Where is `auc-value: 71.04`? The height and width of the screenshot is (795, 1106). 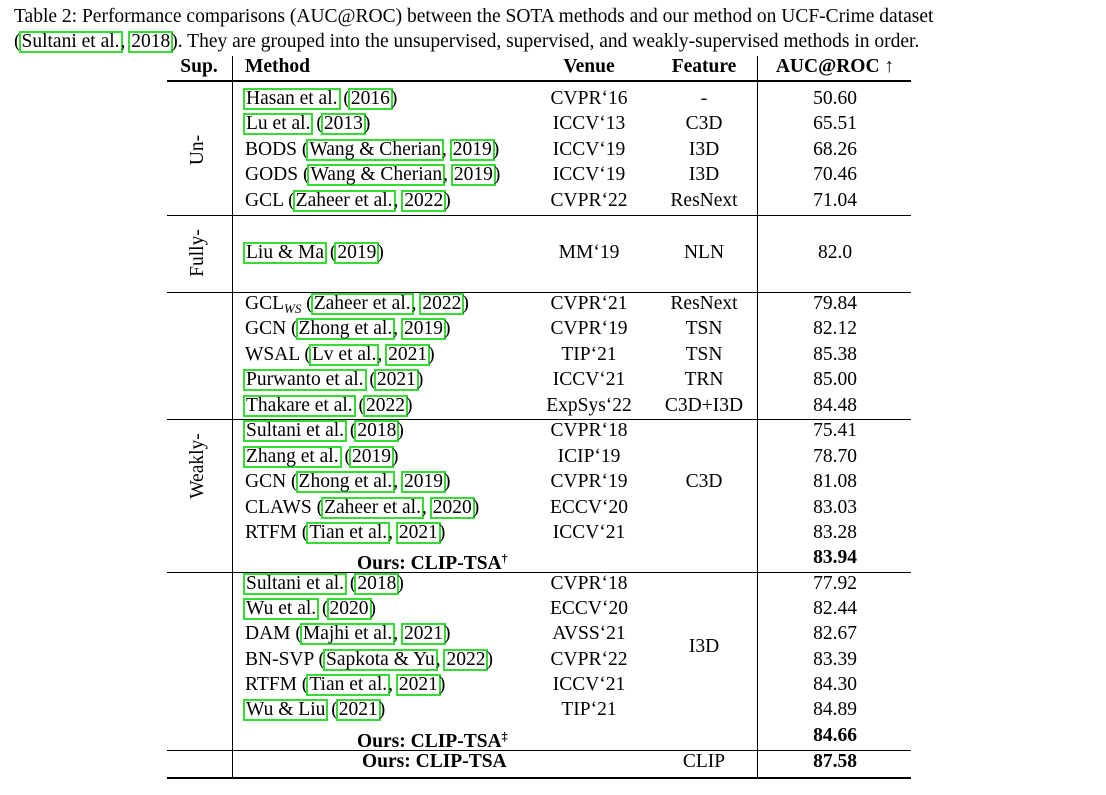
auc-value: 71.04 is located at coordinates (835, 200).